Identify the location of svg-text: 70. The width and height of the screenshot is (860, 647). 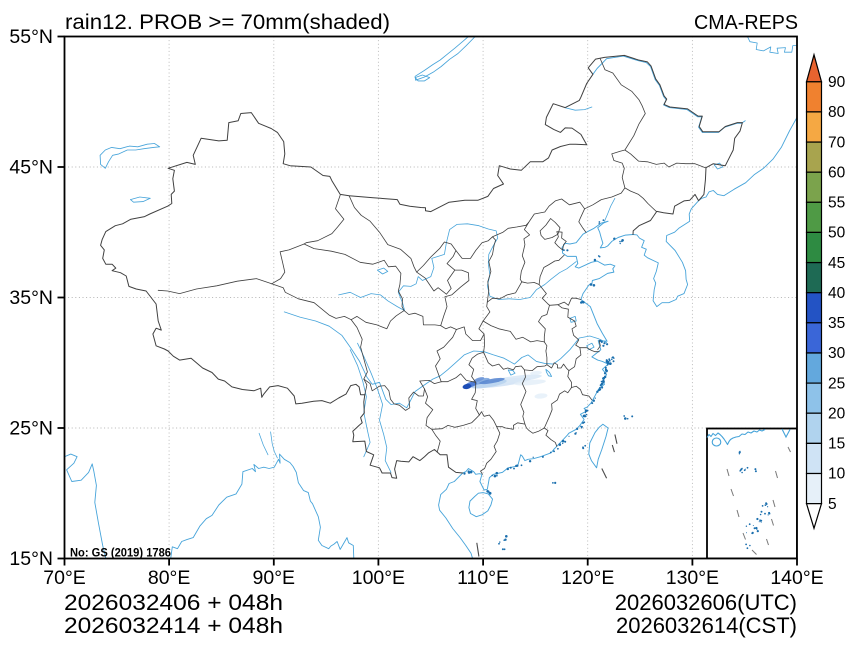
(837, 142).